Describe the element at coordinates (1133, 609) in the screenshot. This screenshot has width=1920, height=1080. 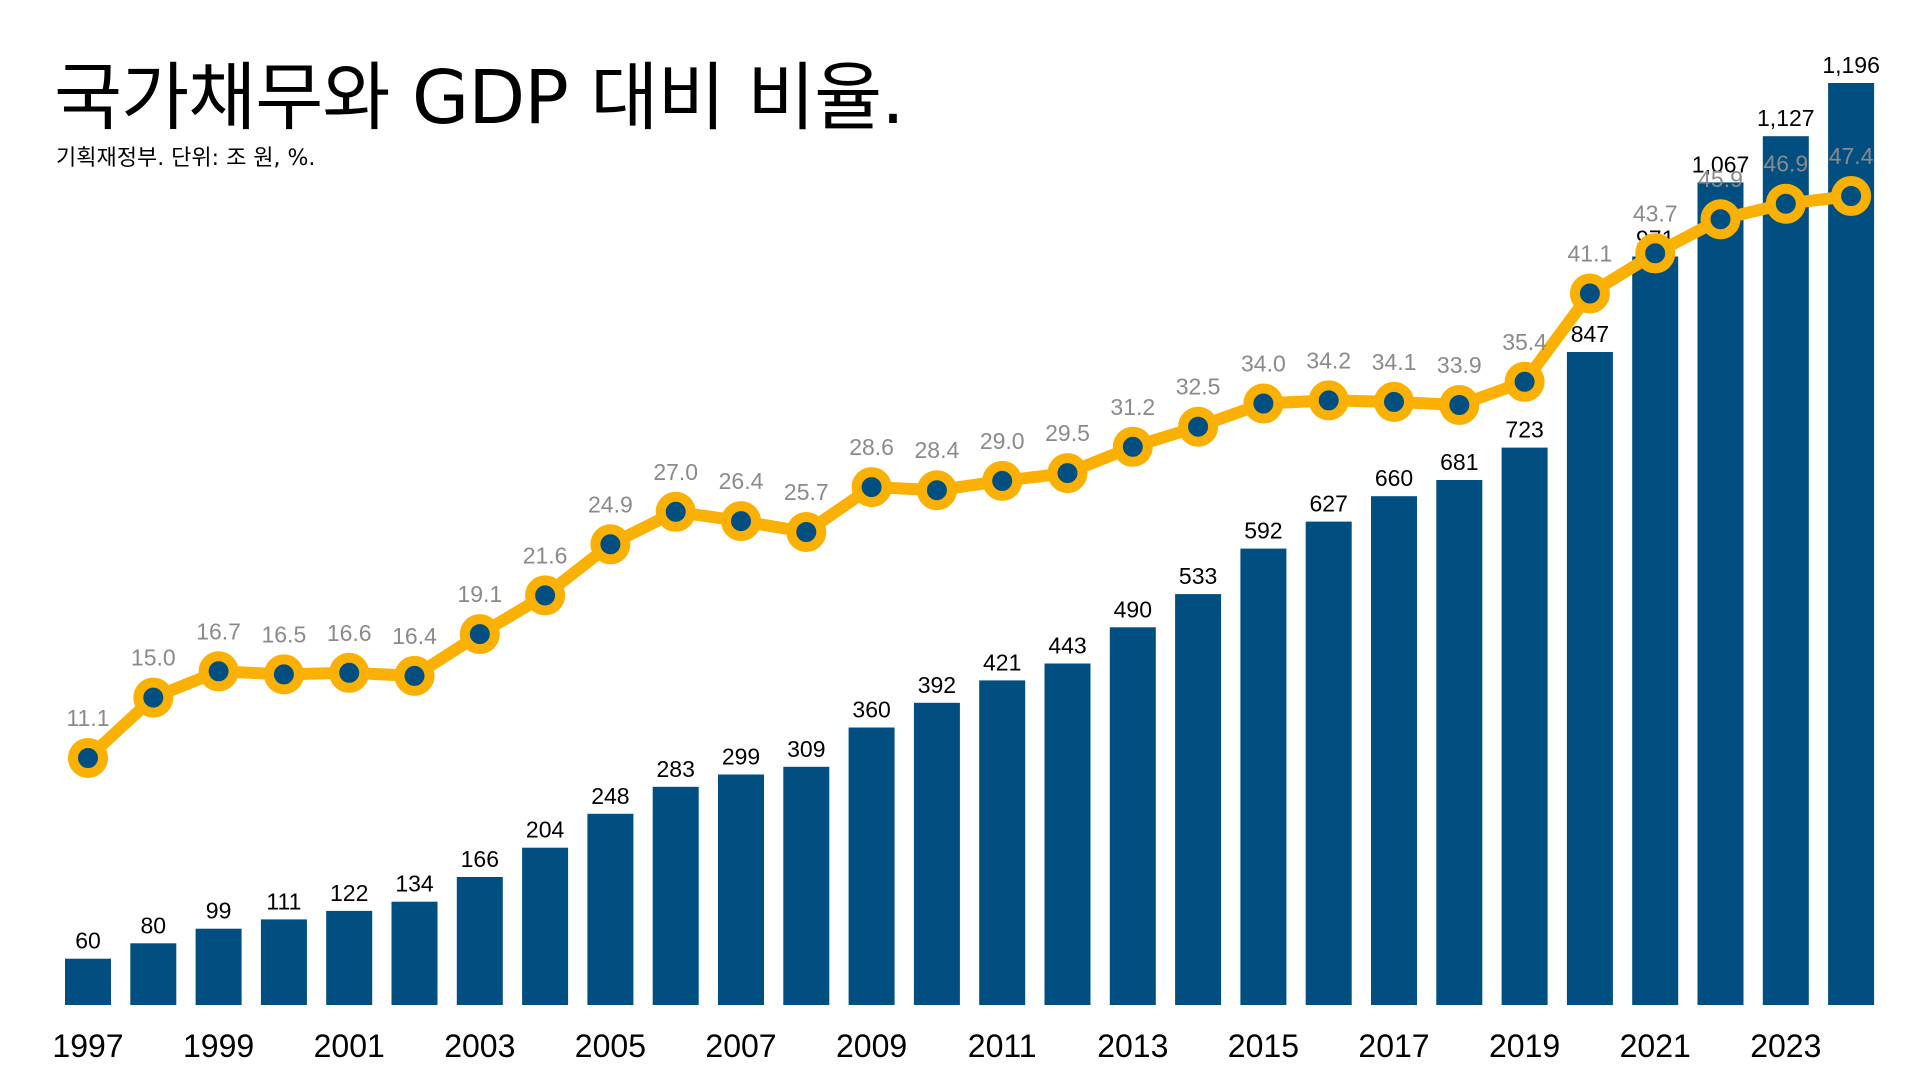
I see `debt-bar-label: 490` at that location.